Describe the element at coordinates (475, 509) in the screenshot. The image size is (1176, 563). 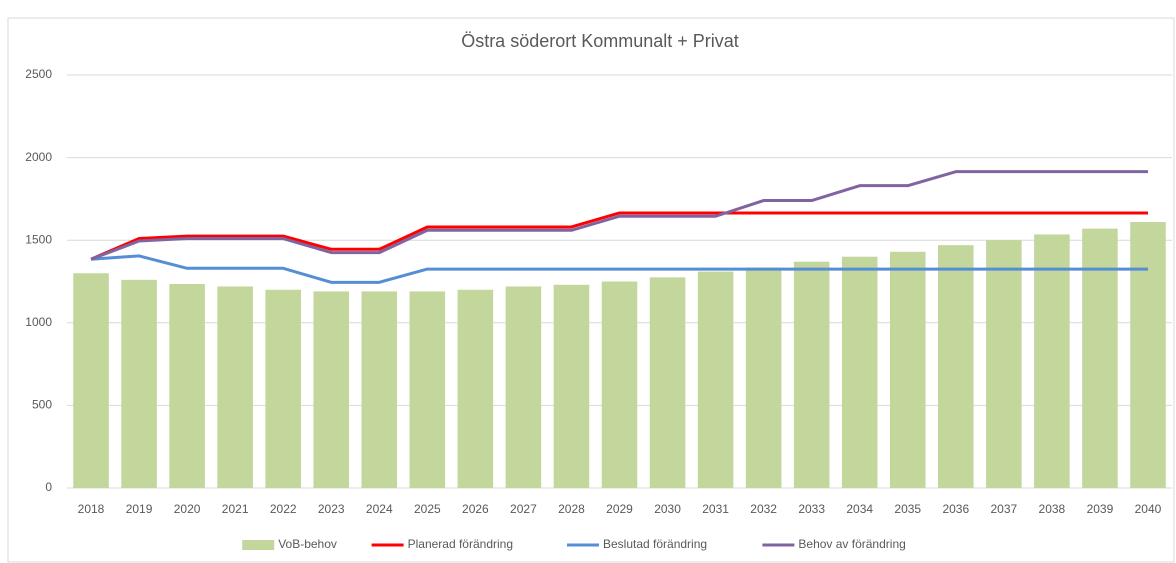
I see `x-tick-label: 2026` at that location.